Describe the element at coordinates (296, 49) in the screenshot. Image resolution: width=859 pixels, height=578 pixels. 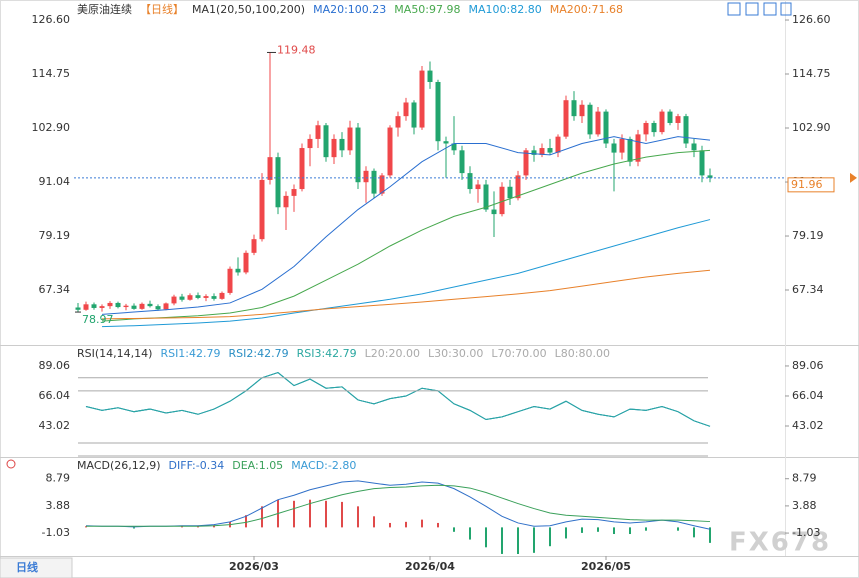
I see `max-label: 119.48` at that location.